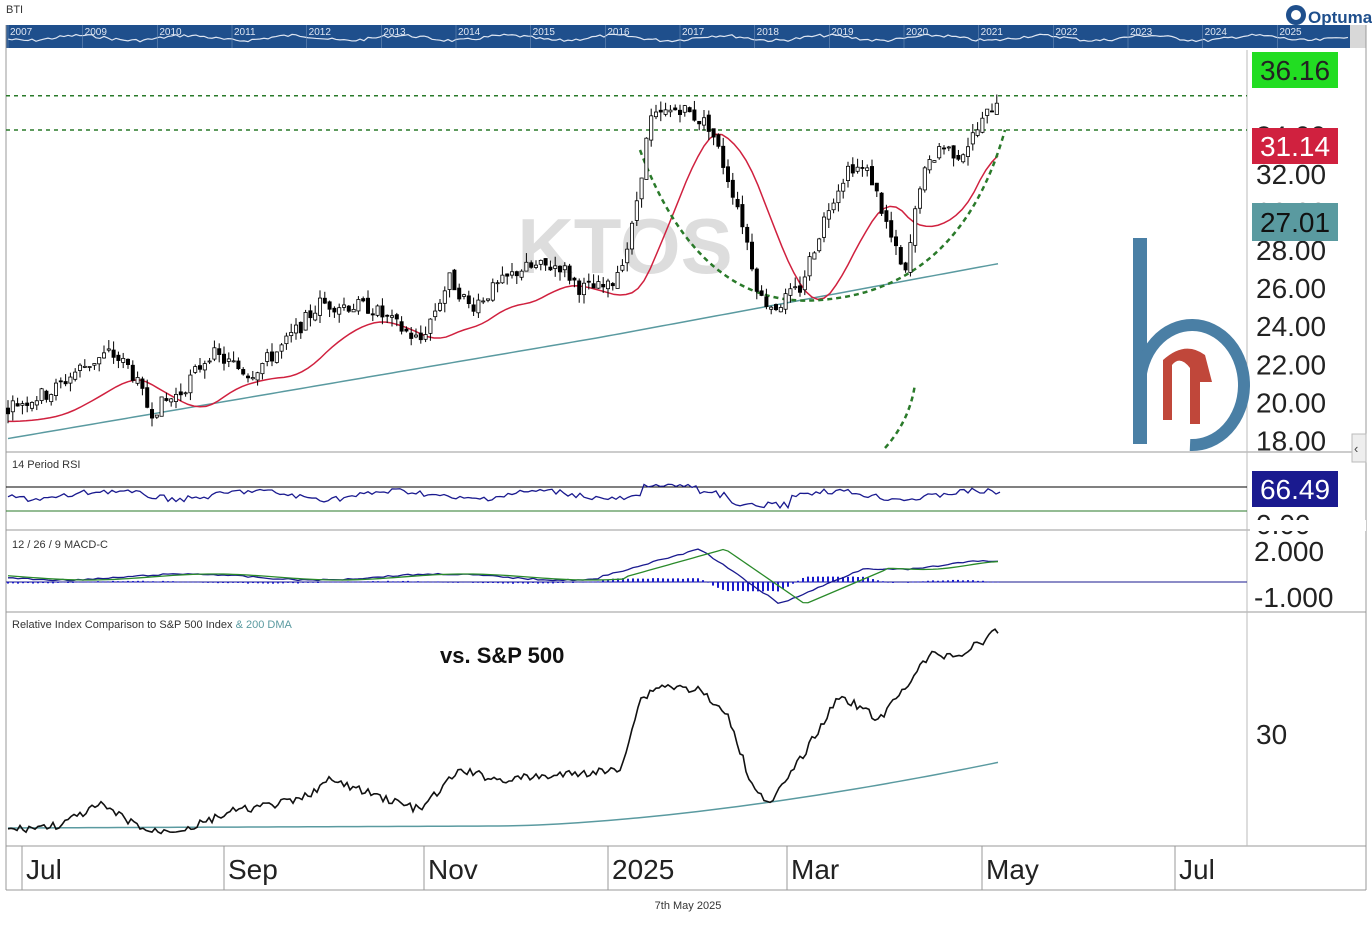  What do you see at coordinates (503, 795) in the screenshot?
I see `relative-200dma-line` at bounding box center [503, 795].